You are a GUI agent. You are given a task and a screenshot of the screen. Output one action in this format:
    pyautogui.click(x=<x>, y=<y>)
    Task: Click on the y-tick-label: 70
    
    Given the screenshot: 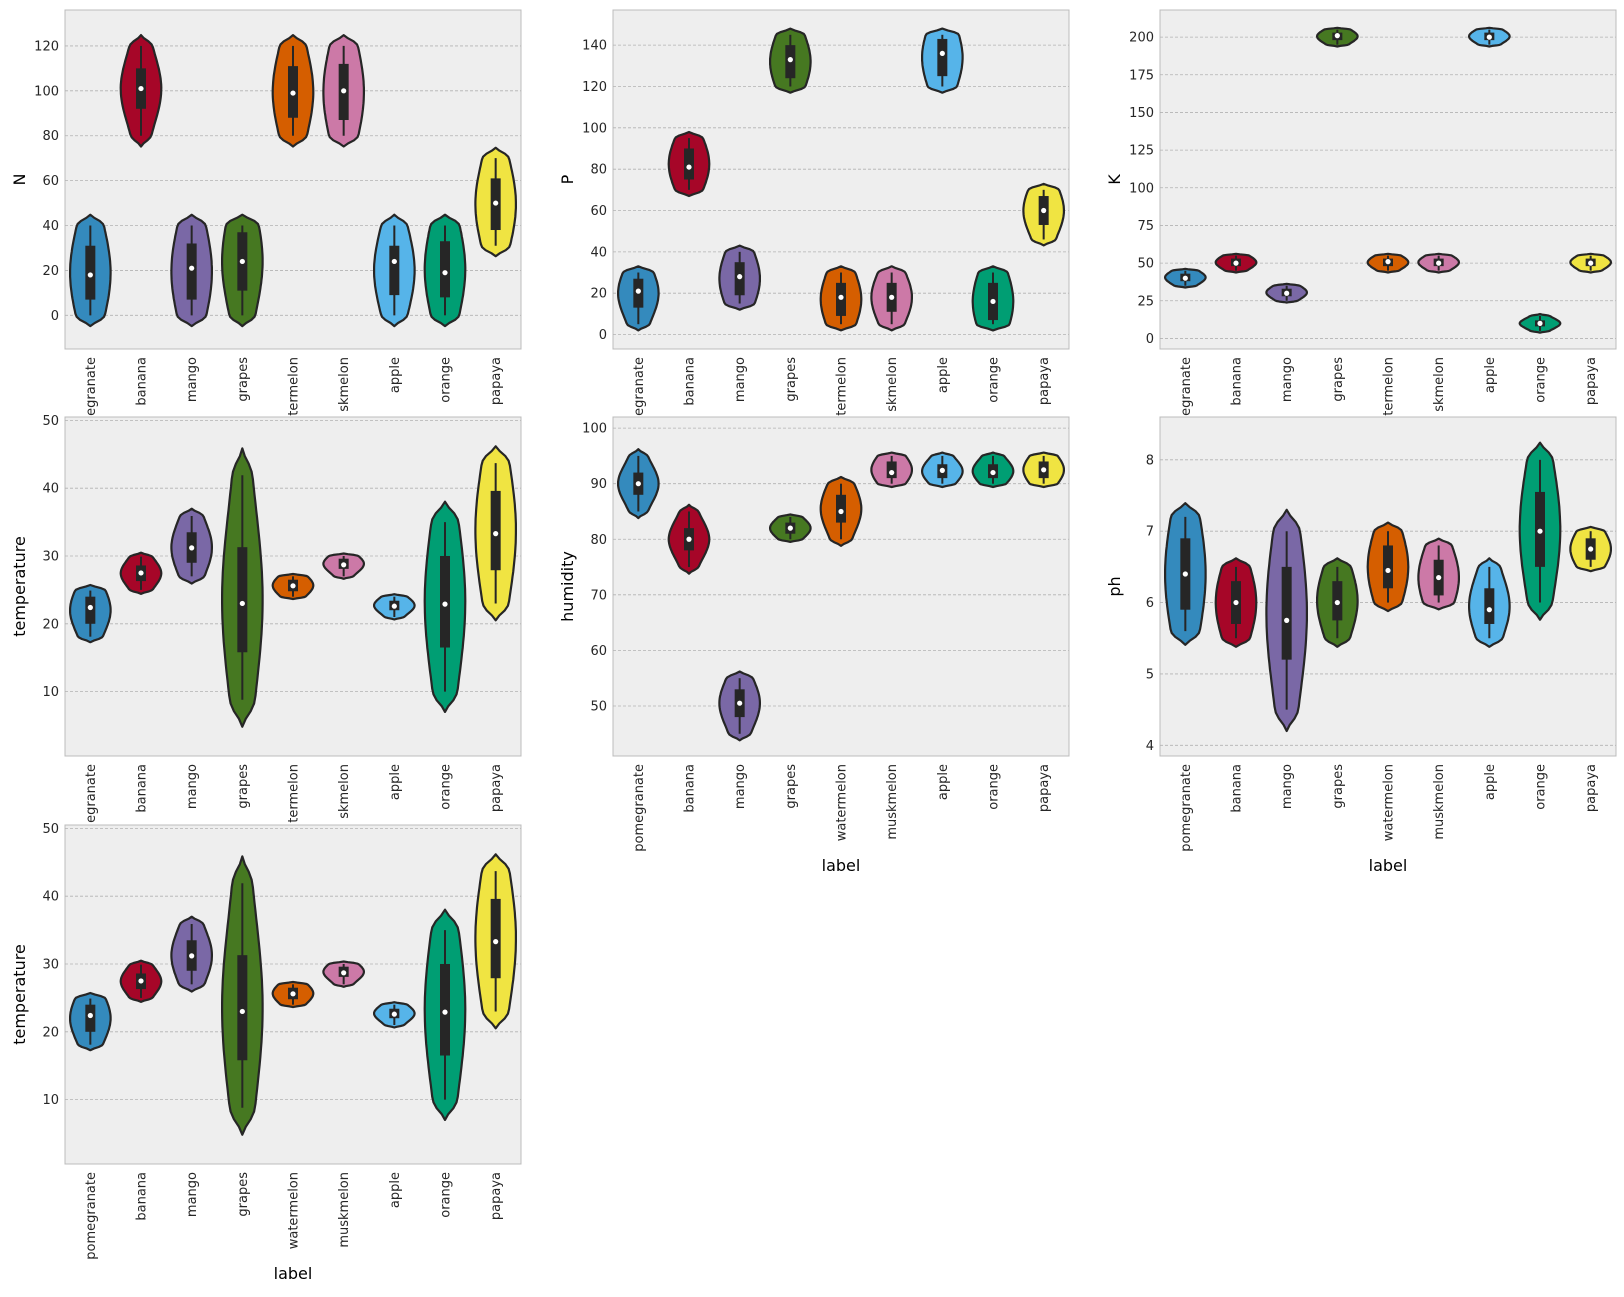 What is the action you would take?
    pyautogui.click(x=598, y=595)
    